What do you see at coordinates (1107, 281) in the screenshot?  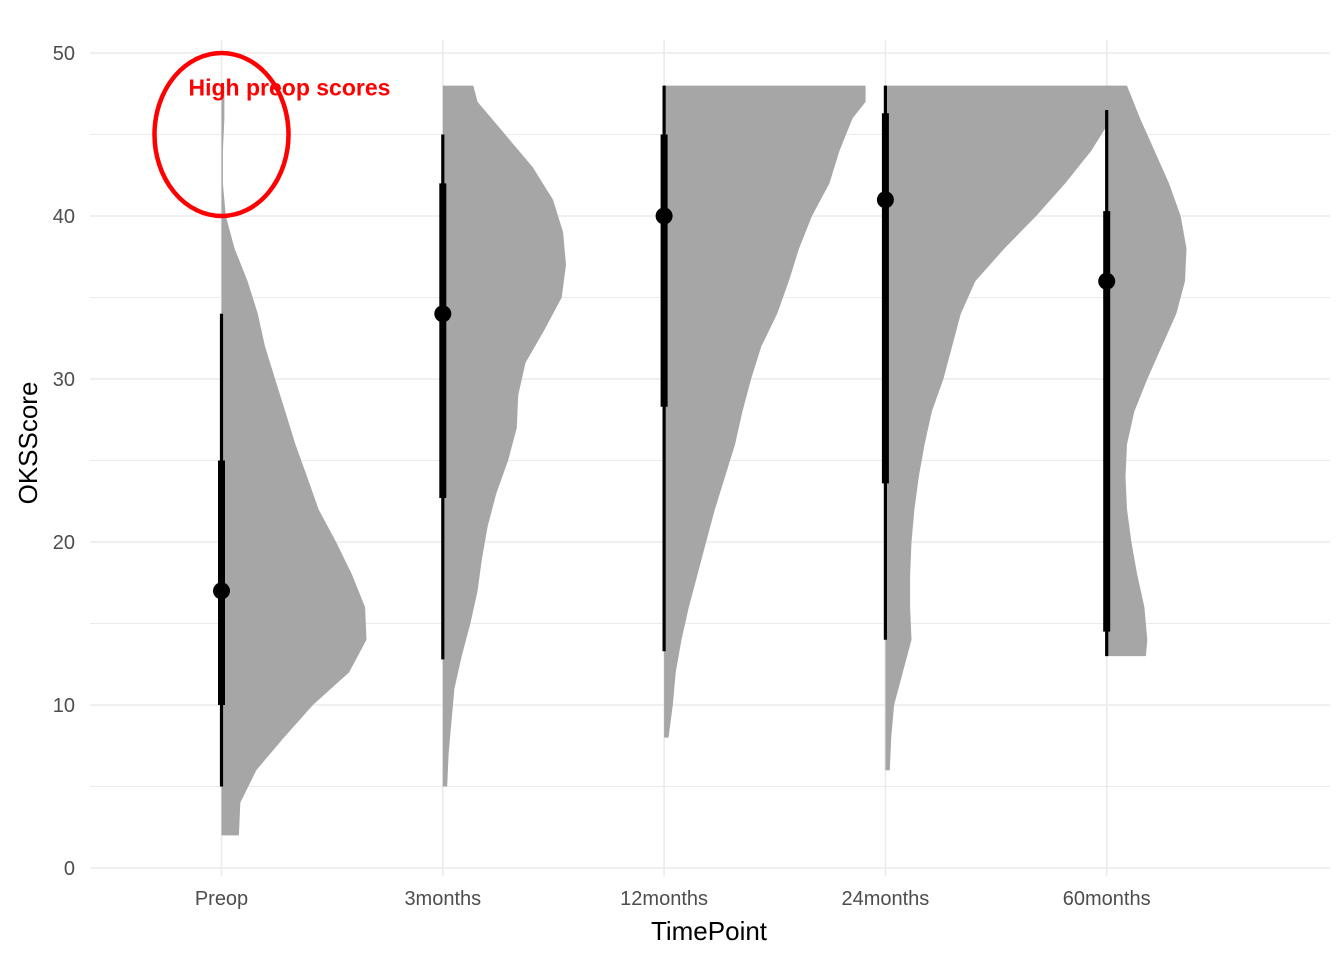 I see `point-60months` at bounding box center [1107, 281].